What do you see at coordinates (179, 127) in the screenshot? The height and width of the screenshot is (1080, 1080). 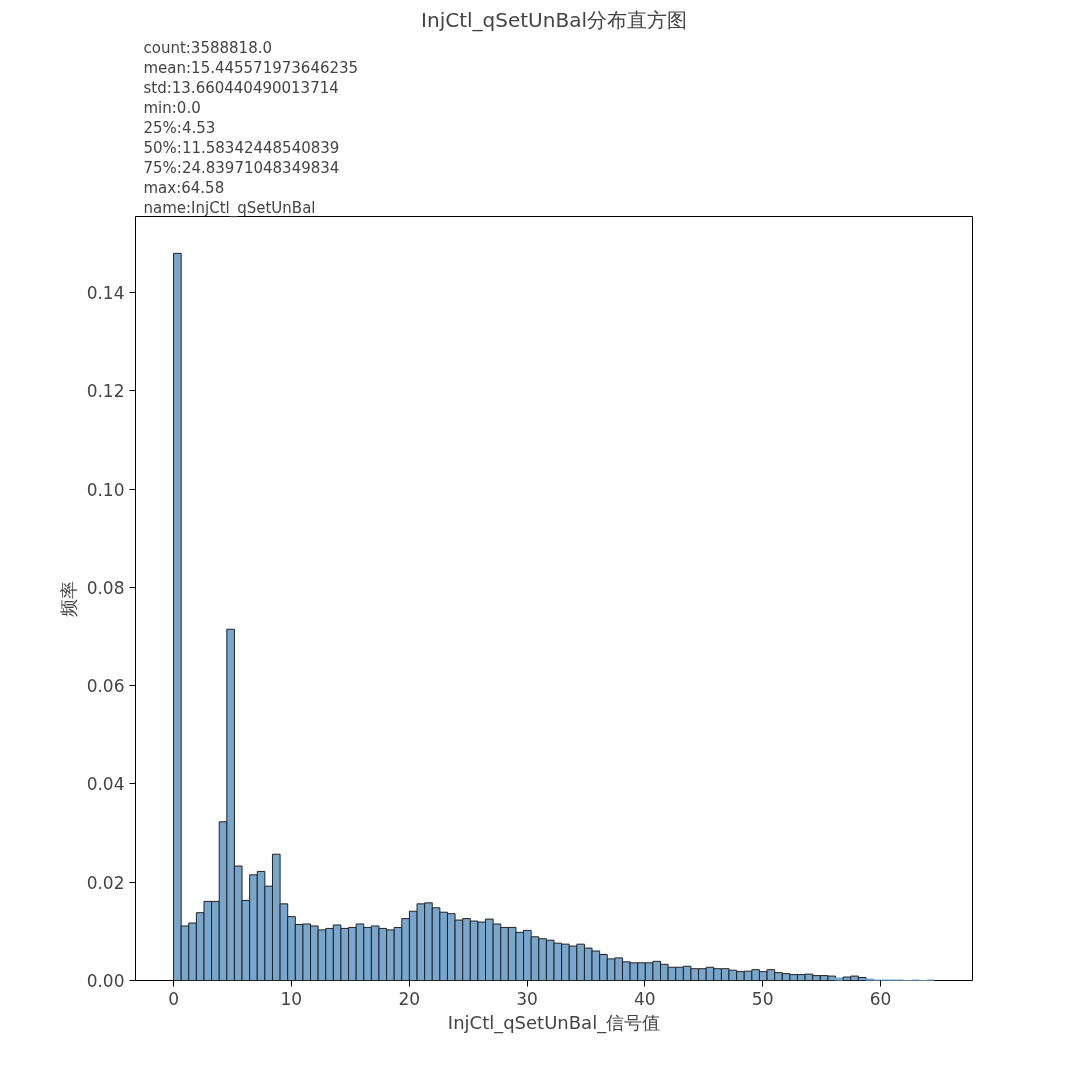 I see `text: 25%:4.53` at bounding box center [179, 127].